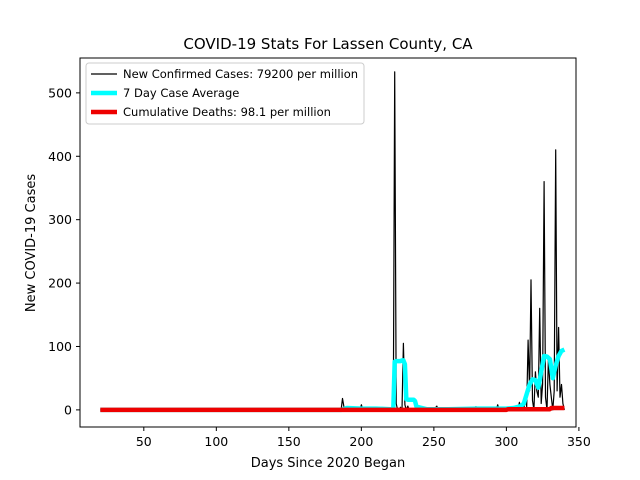 This screenshot has width=640, height=480. Describe the element at coordinates (240, 74) in the screenshot. I see `legend-label-1: New Confirmed Cases: 79200 per million` at that location.